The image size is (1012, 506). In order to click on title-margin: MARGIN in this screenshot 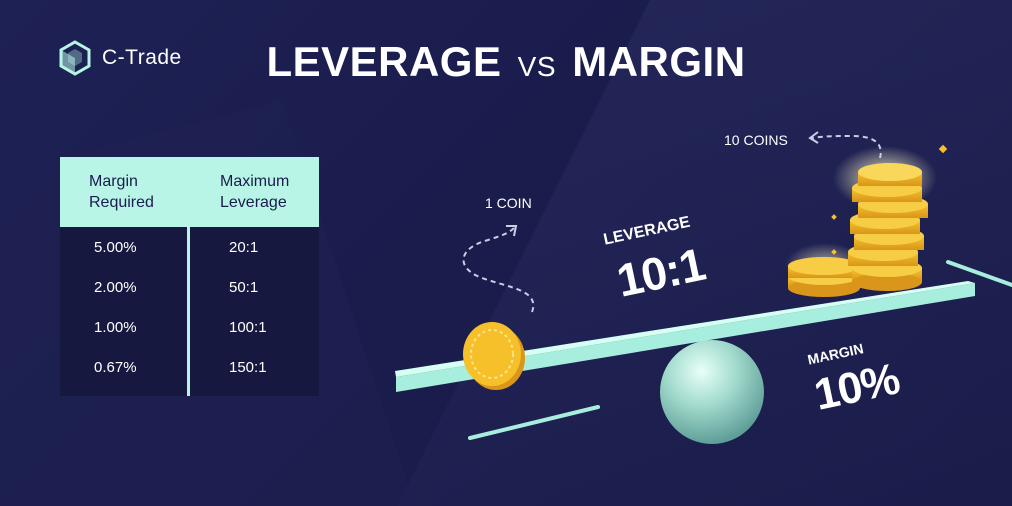, I will do `click(659, 61)`.